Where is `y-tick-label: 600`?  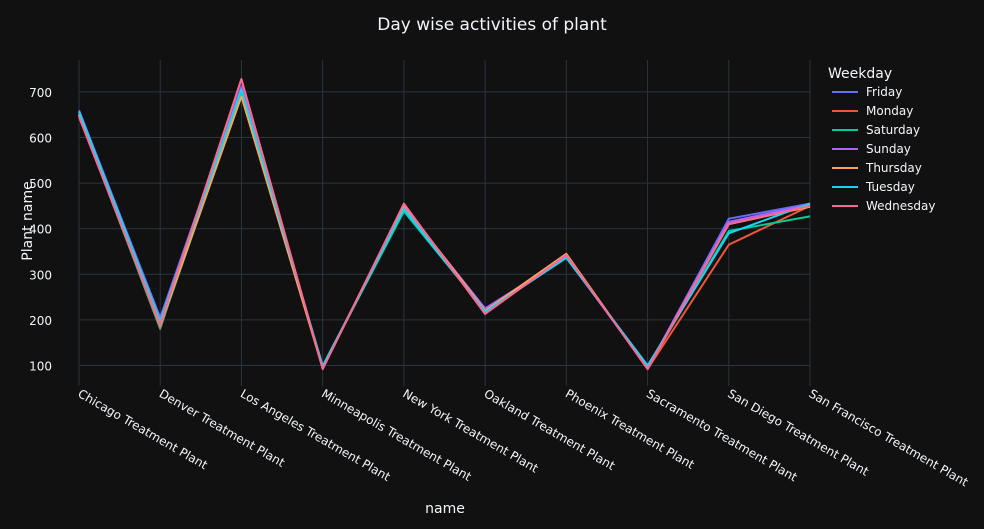
y-tick-label: 600 is located at coordinates (40, 139).